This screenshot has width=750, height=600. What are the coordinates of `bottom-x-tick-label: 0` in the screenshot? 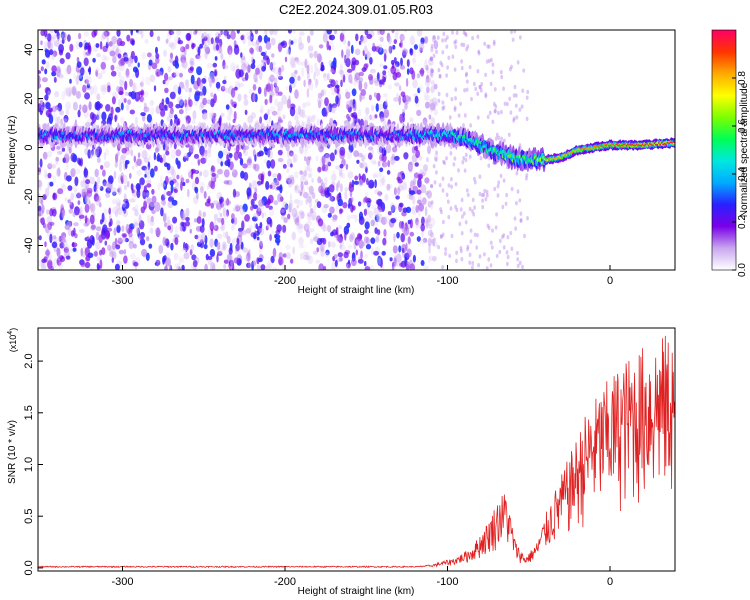 It's located at (610, 582).